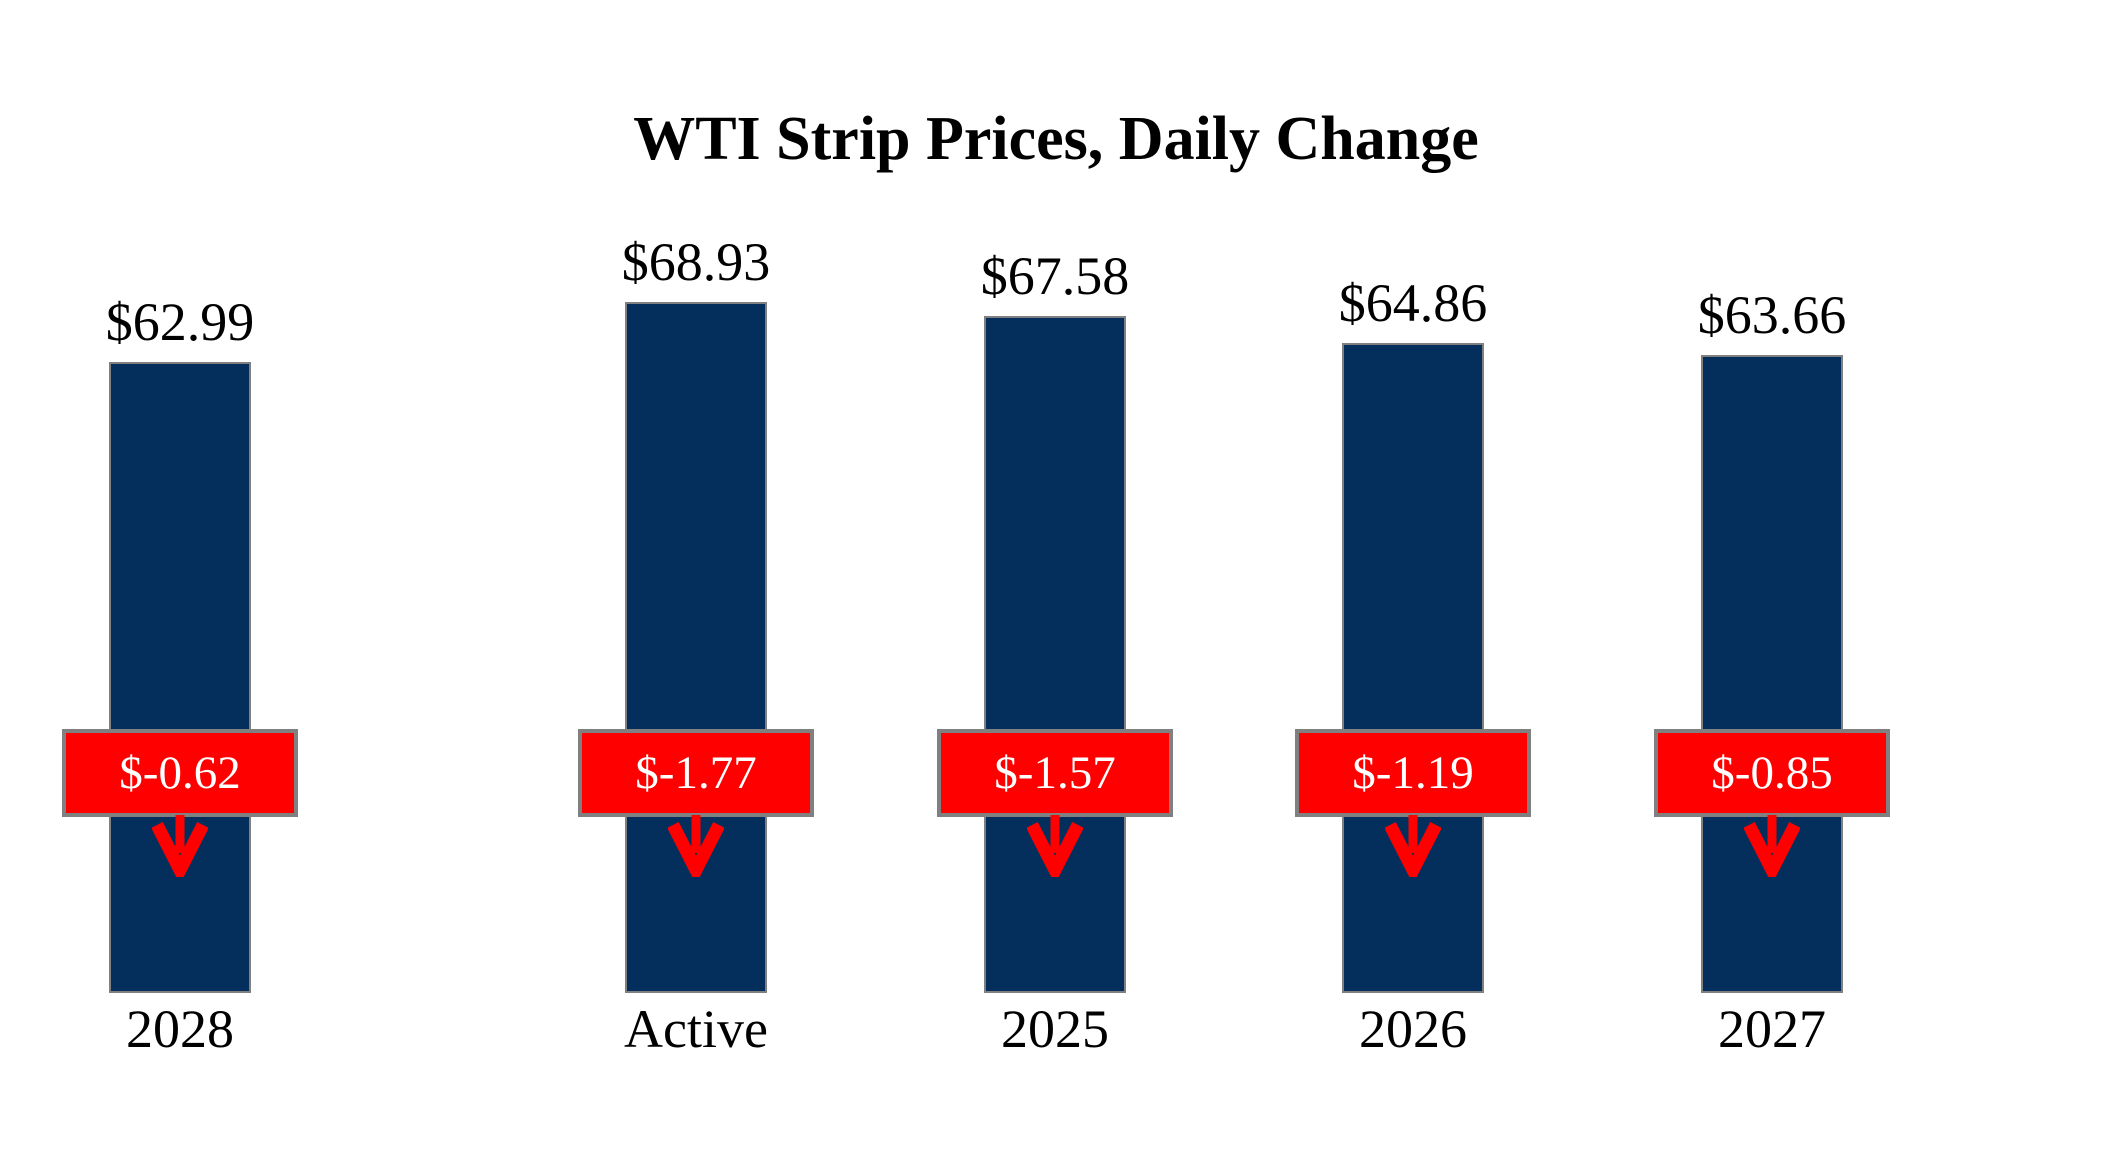 This screenshot has width=2112, height=1152. What do you see at coordinates (696, 261) in the screenshot?
I see `price-label: $68.93` at bounding box center [696, 261].